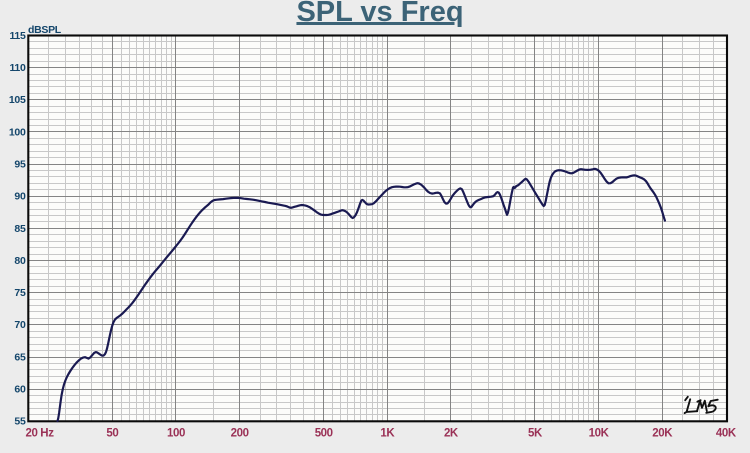  I want to click on svg-text: 20 Hz, so click(40, 434).